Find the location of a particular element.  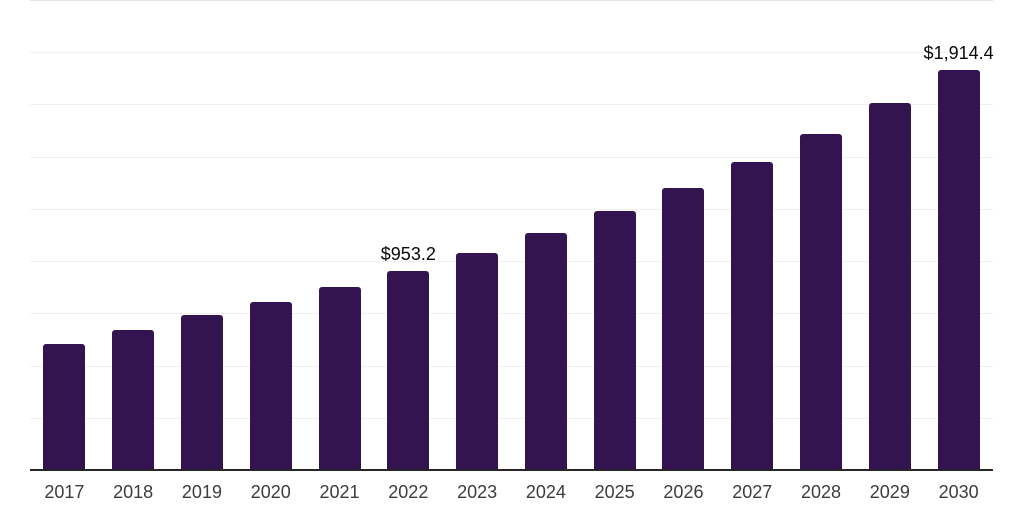

bar-column-2019 is located at coordinates (202, 235).